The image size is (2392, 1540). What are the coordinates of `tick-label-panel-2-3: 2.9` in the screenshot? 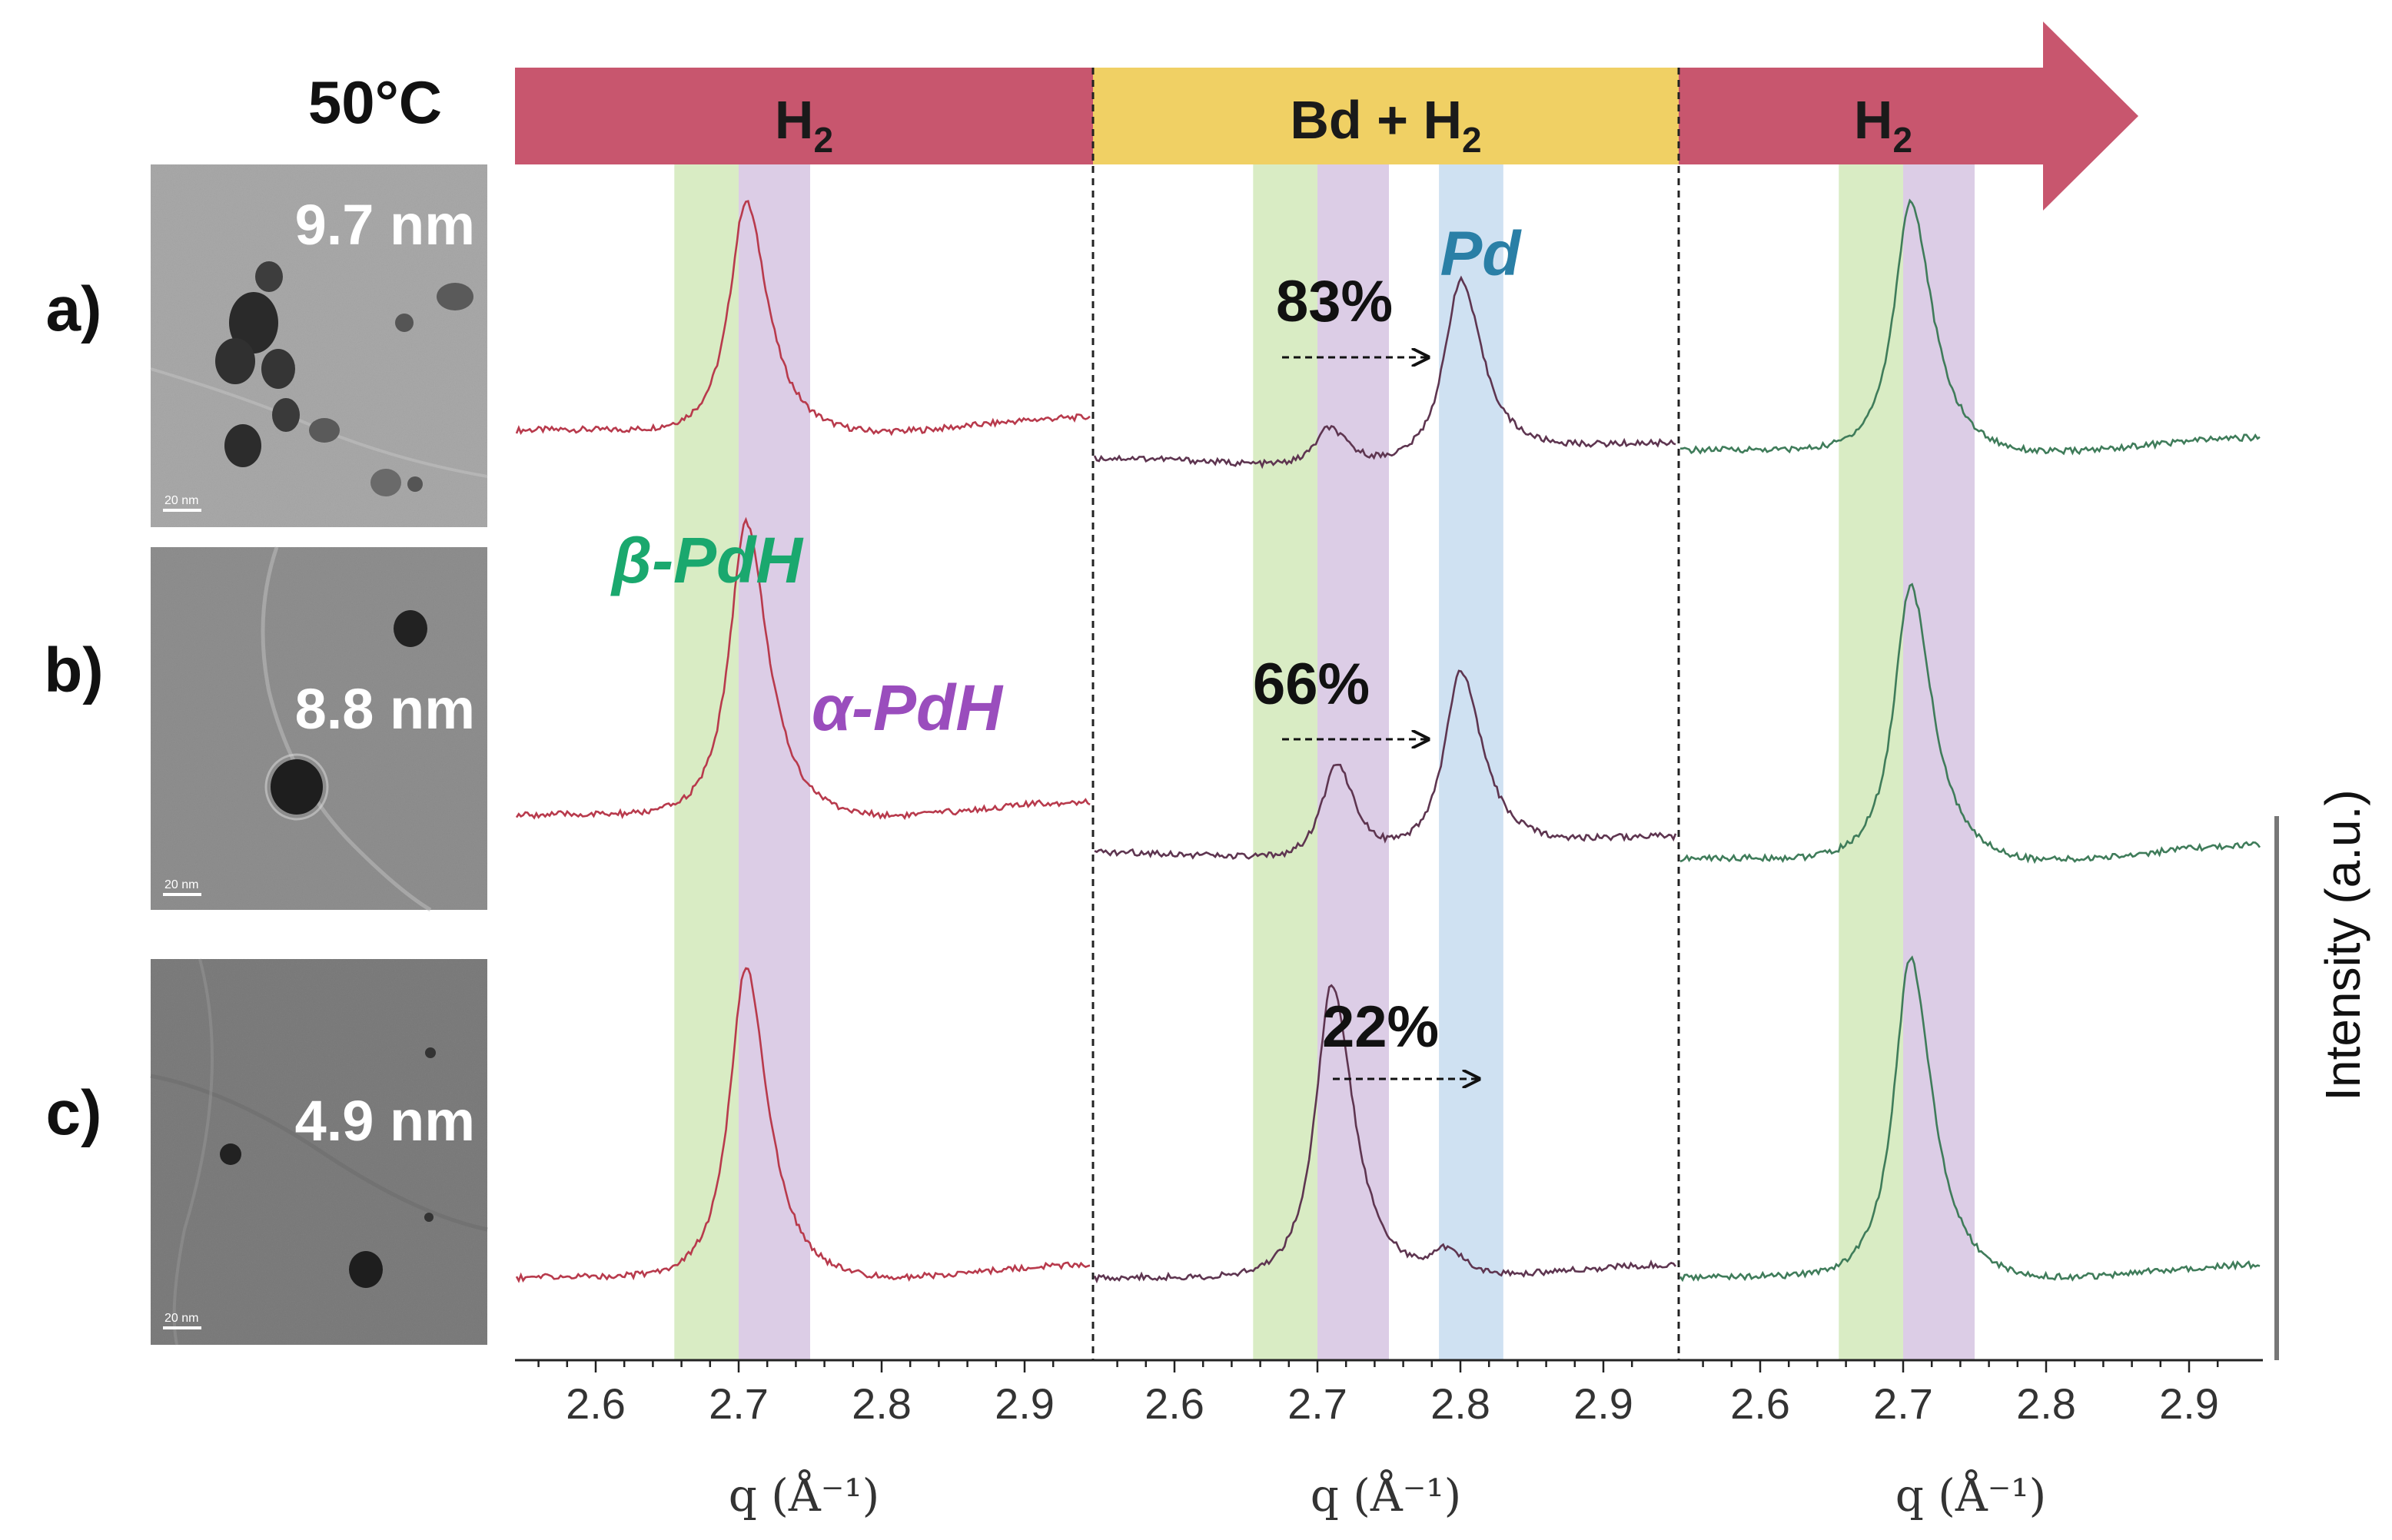 It's located at (1603, 1403).